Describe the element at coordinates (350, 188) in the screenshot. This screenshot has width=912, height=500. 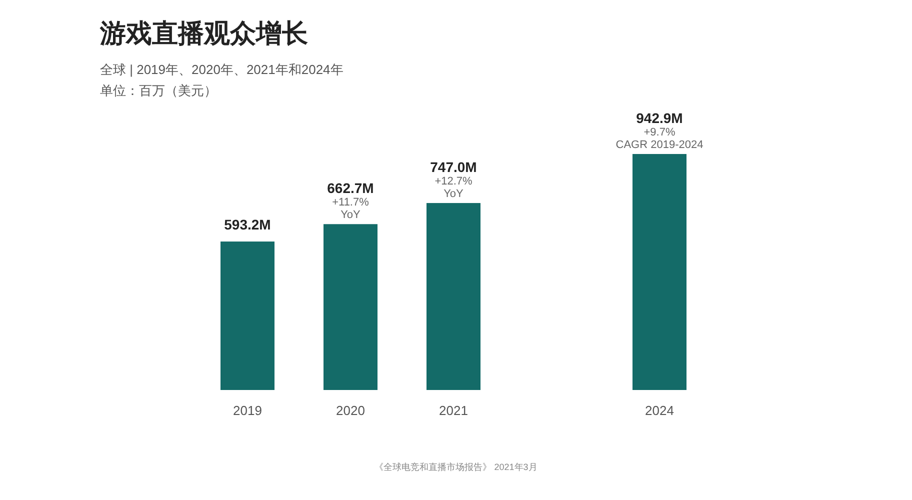
I see `data-label: 662.7M` at that location.